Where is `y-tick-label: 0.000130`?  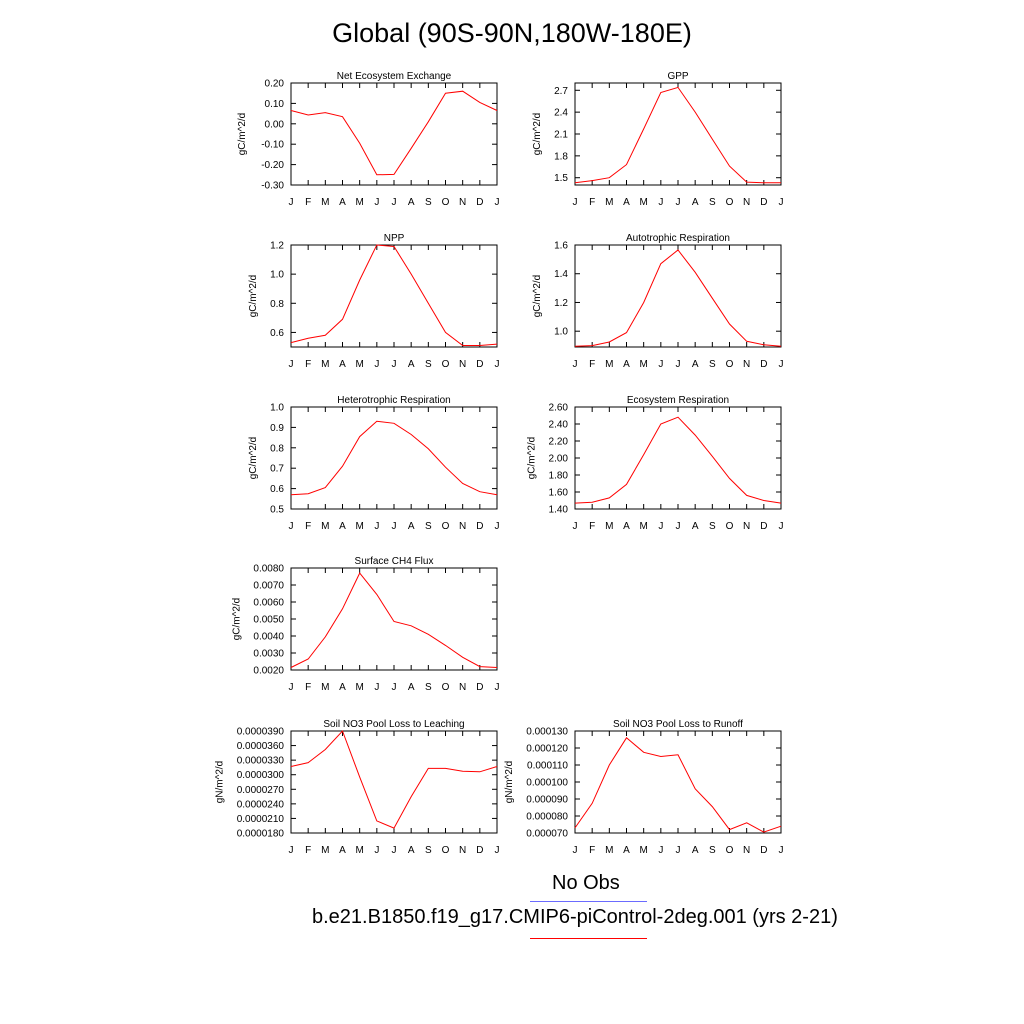 y-tick-label: 0.000130 is located at coordinates (547, 732).